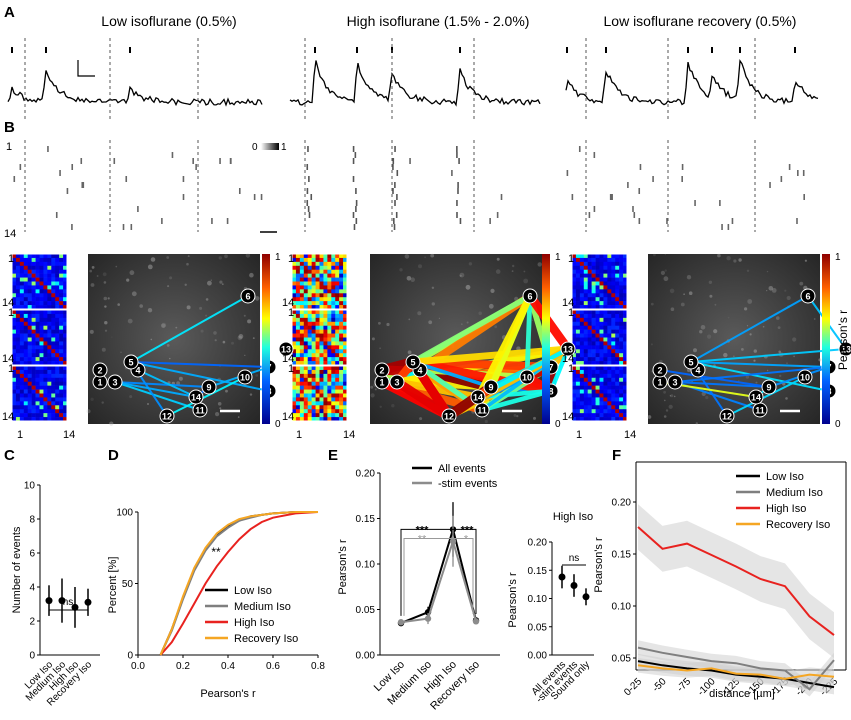  I want to click on calcium-traces, so click(413, 79).